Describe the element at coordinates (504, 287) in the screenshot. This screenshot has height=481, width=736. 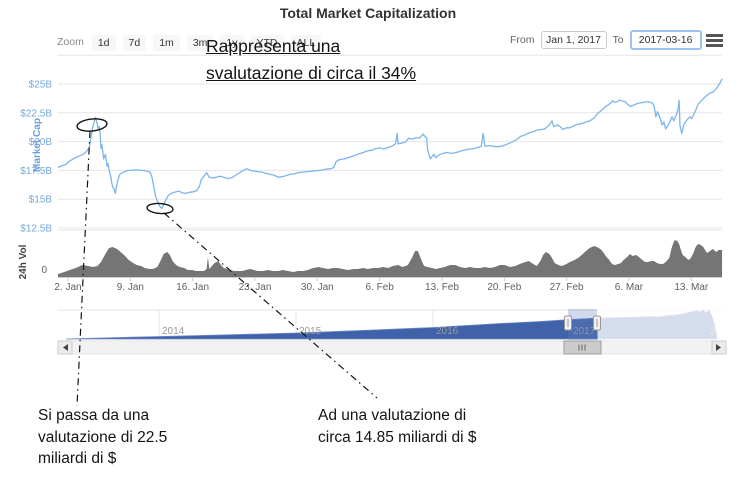
I see `x-axis-tick-label: 20. Feb` at that location.